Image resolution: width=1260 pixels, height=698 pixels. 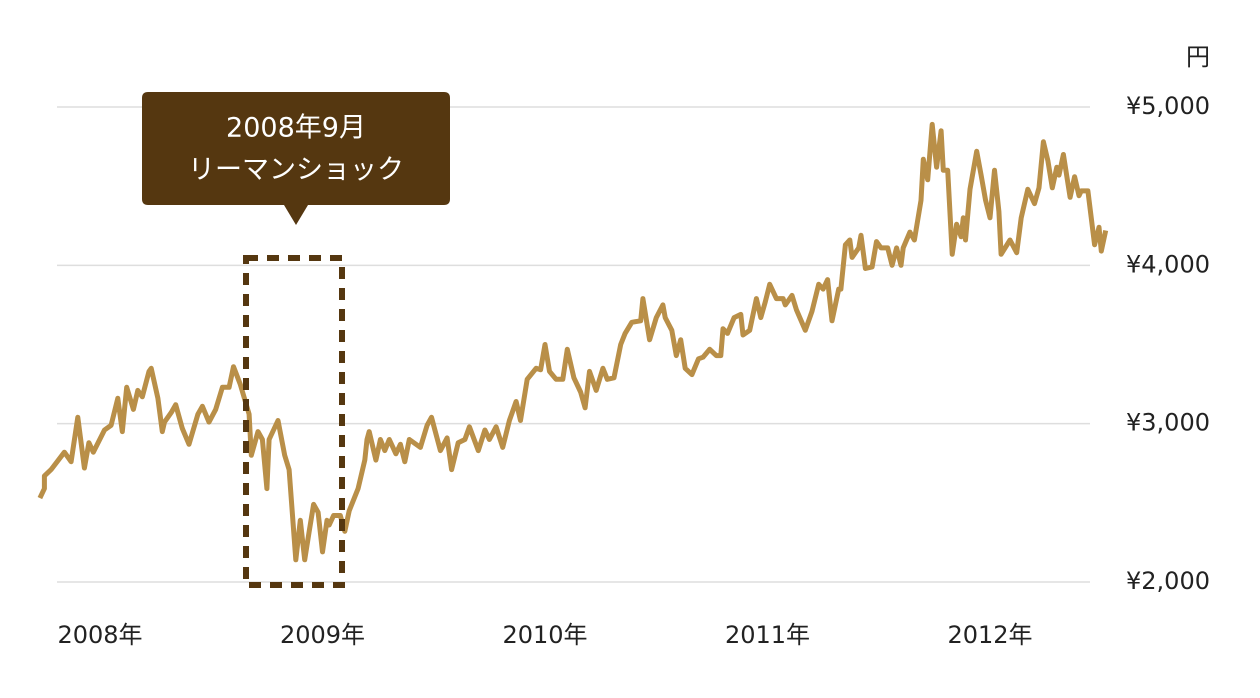 I want to click on x-tick-label: 2011年, so click(x=767, y=635).